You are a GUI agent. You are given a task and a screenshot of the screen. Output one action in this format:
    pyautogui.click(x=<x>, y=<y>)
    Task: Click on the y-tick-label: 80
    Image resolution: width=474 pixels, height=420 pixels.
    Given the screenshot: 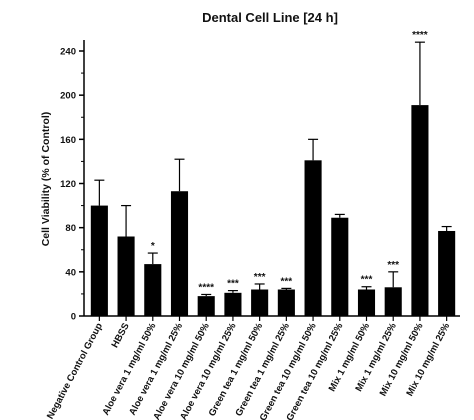 What is the action you would take?
    pyautogui.click(x=70, y=228)
    